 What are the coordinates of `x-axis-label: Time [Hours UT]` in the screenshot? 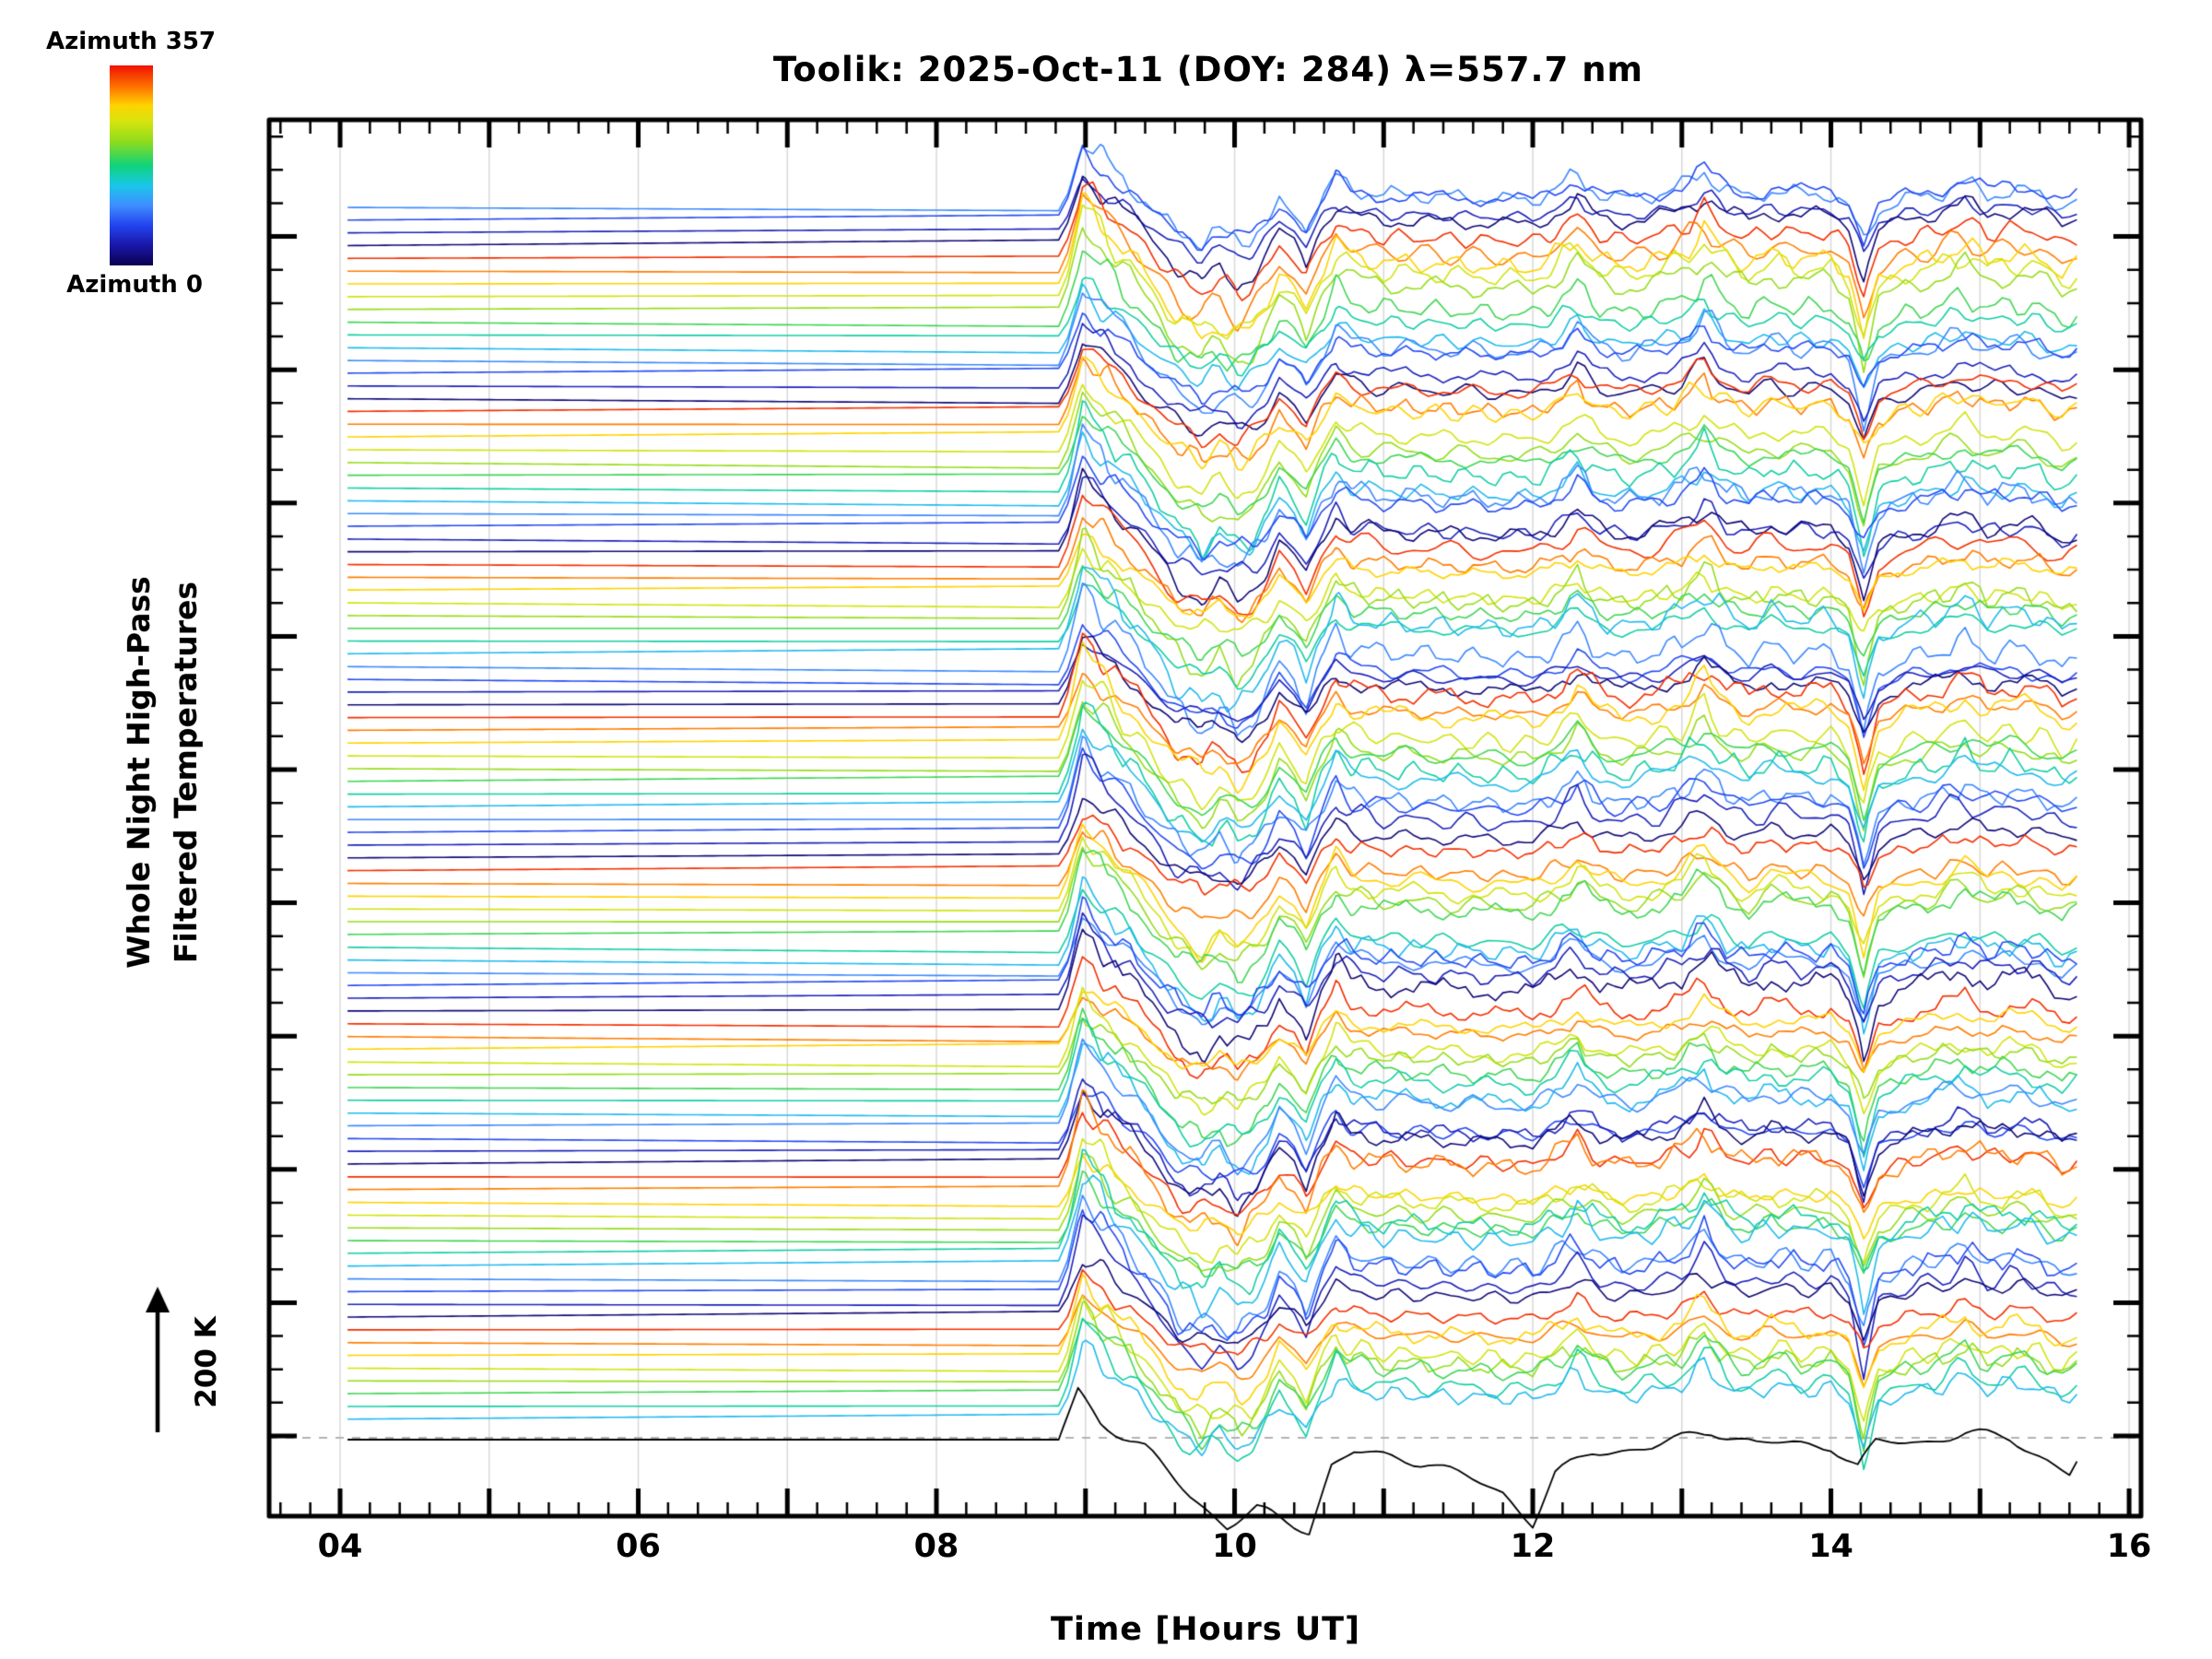 It's located at (1205, 1629).